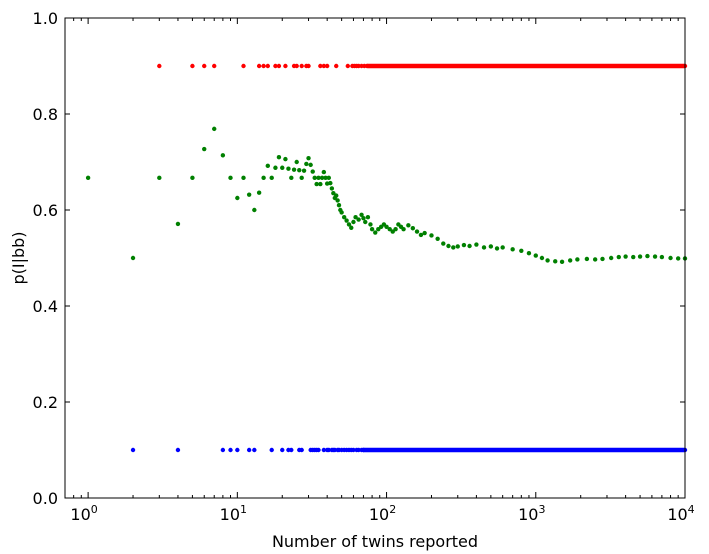  What do you see at coordinates (233, 513) in the screenshot?
I see `x-tick-label: 10¹` at bounding box center [233, 513].